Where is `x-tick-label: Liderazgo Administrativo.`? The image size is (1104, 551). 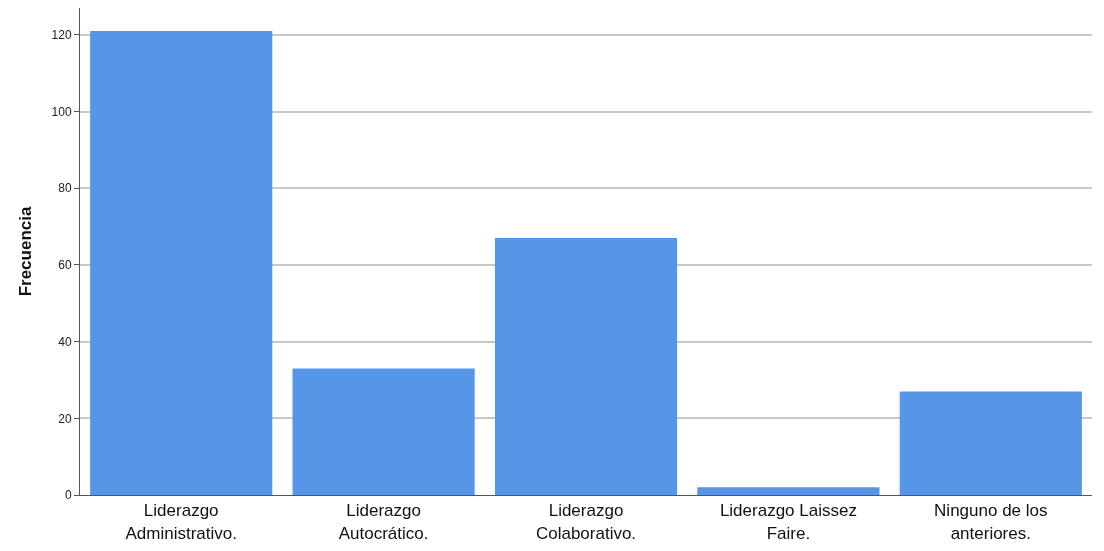 x-tick-label: Liderazgo Administrativo. is located at coordinates (181, 522).